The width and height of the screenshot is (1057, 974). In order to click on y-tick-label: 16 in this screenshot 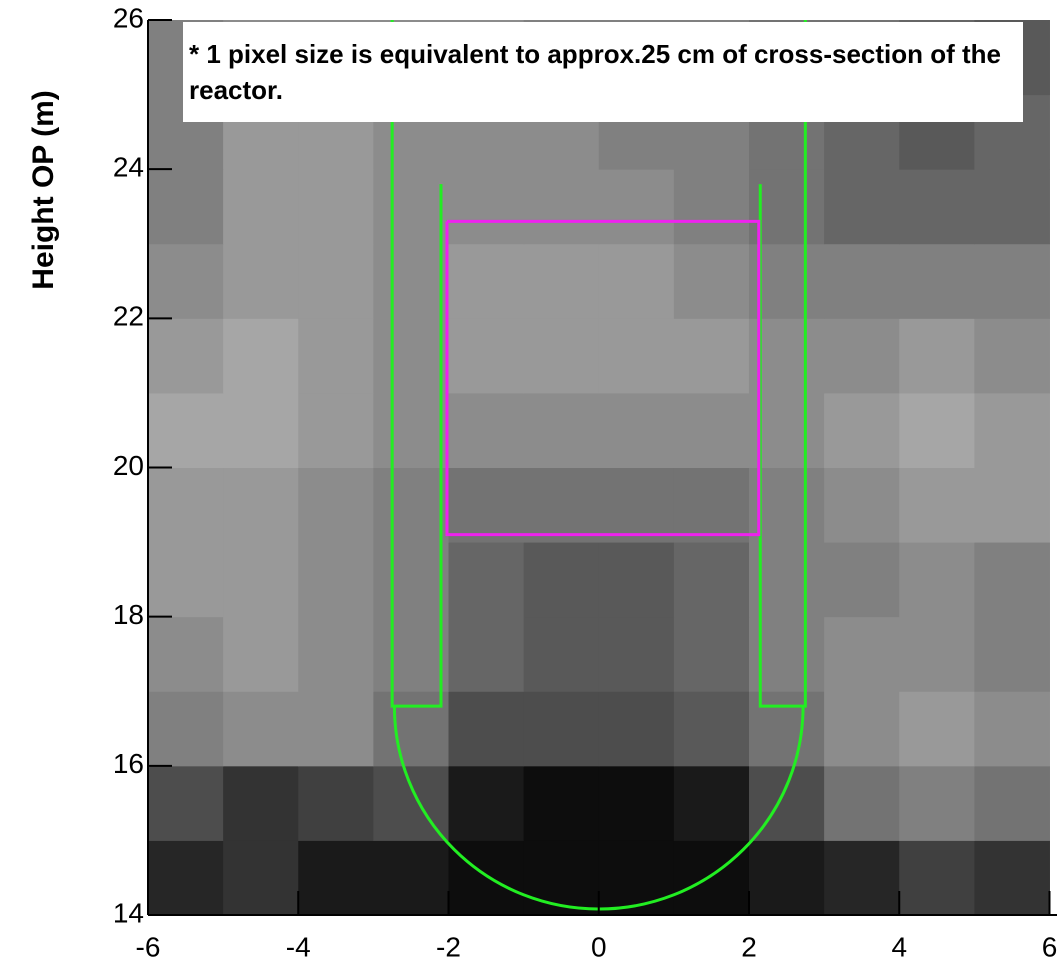, I will do `click(128, 763)`.